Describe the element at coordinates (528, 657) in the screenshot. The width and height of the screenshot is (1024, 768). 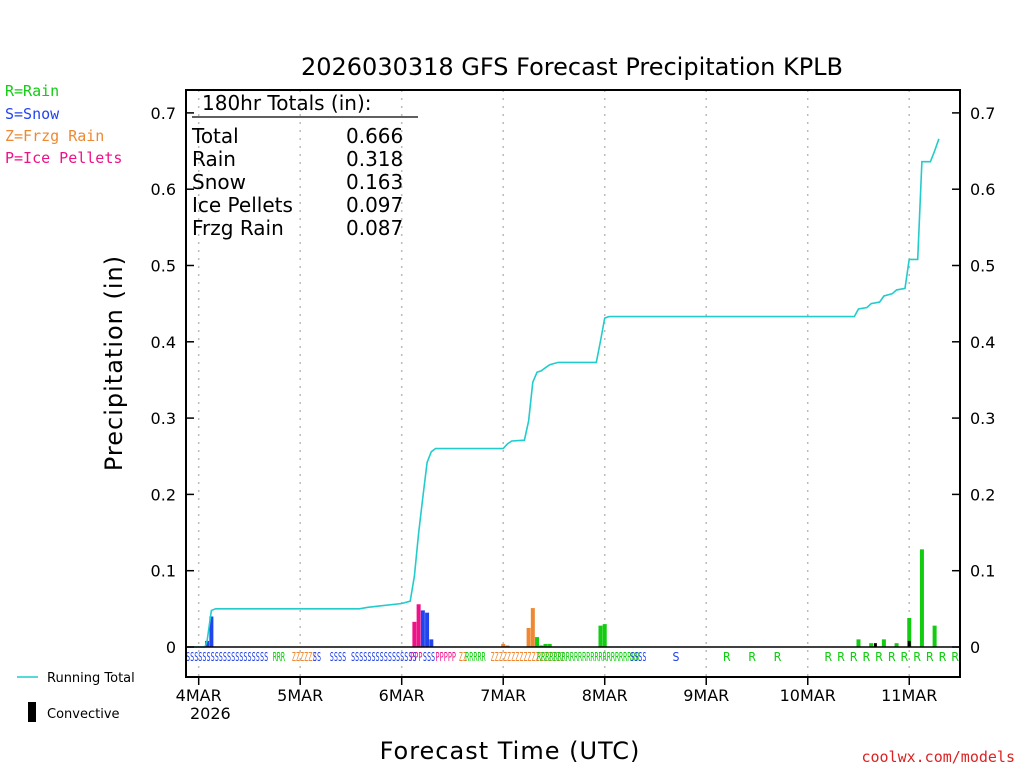
I see `ptype-label-12: ZZZZZZZZZZZZZZZZZZ` at that location.